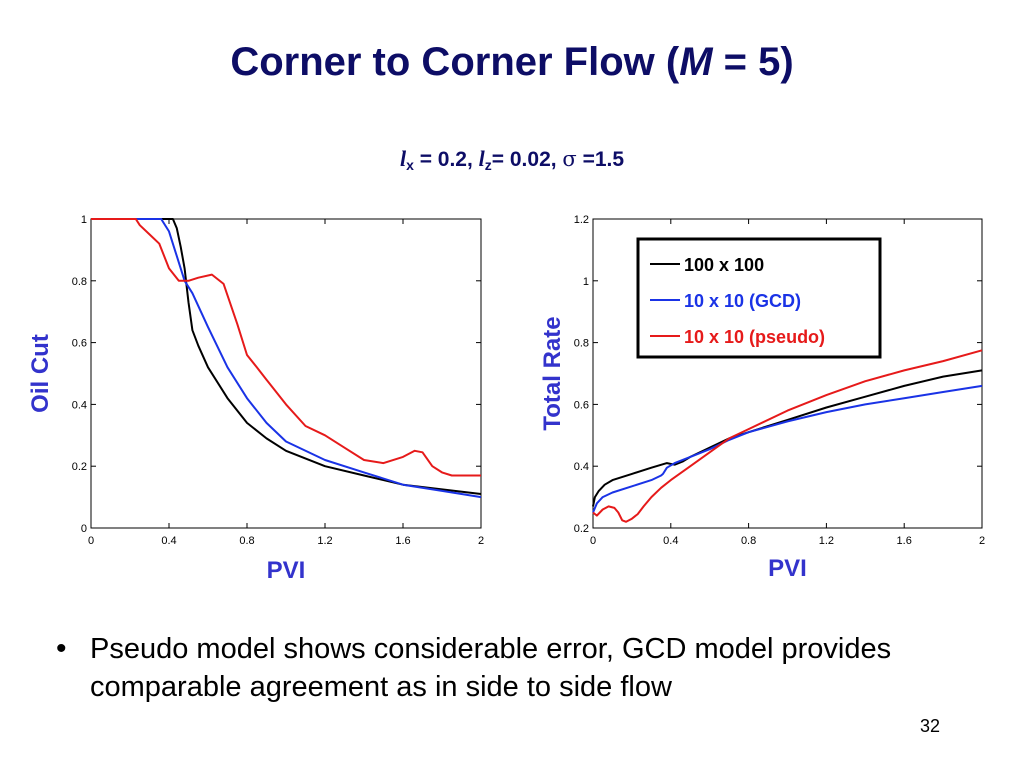 The image size is (1024, 768). I want to click on lz-symbol: l, so click(481, 158).